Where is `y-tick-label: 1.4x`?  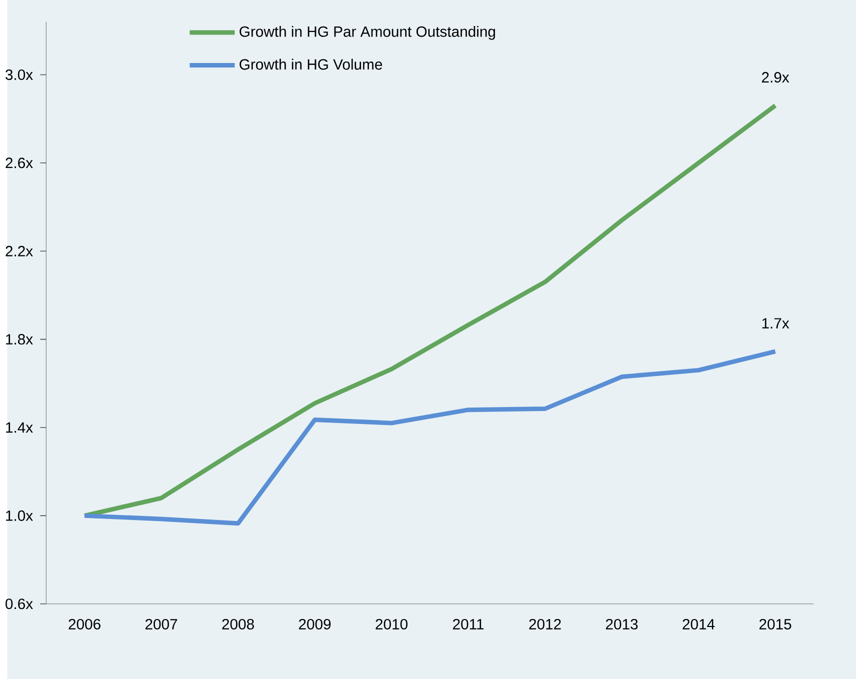
y-tick-label: 1.4x is located at coordinates (19, 427).